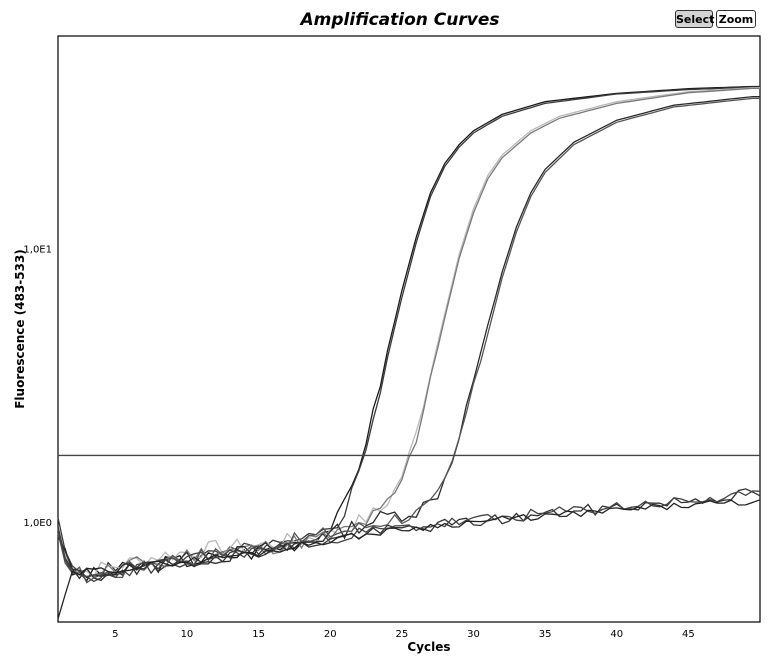 This screenshot has height=657, width=768. What do you see at coordinates (688, 634) in the screenshot?
I see `x-tick-label: 45` at bounding box center [688, 634].